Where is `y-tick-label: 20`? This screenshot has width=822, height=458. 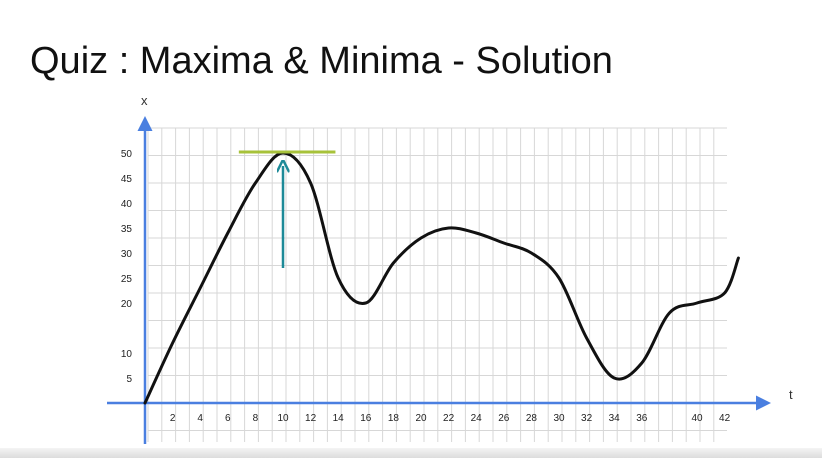
y-tick-label: 20 is located at coordinates (127, 304).